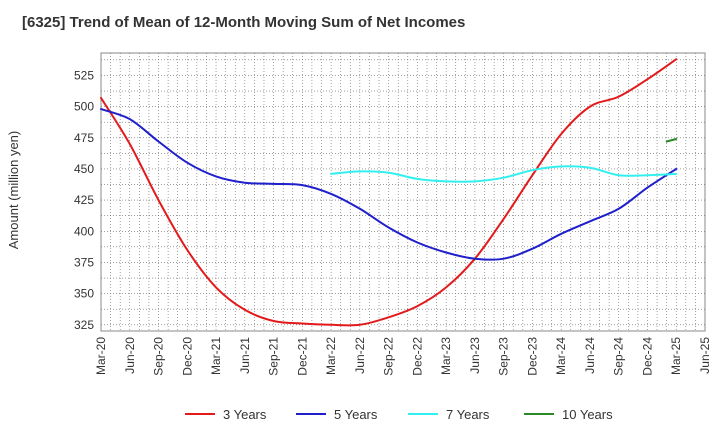 This screenshot has height=440, width=720. Describe the element at coordinates (705, 355) in the screenshot. I see `x-tick-label: Jun-25` at that location.